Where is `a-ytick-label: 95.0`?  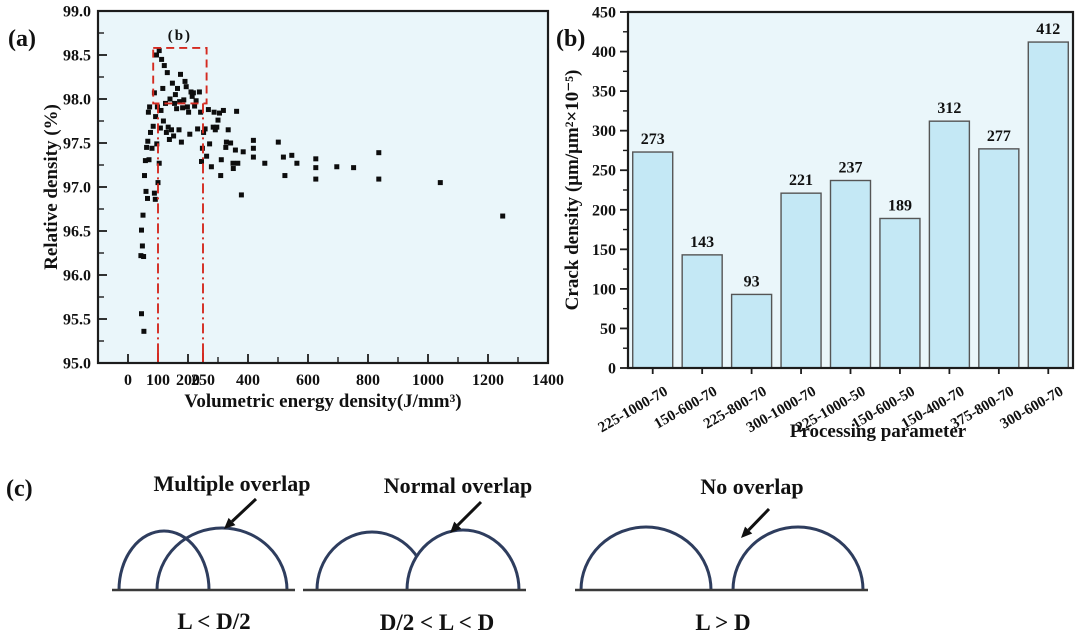 a-ytick-label: 95.0 is located at coordinates (77, 364).